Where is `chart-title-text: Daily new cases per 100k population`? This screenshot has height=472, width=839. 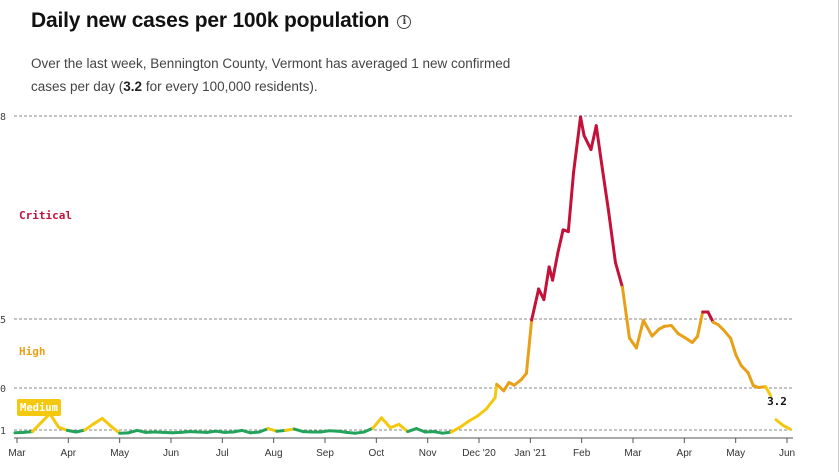 chart-title-text: Daily new cases per 100k population is located at coordinates (210, 20).